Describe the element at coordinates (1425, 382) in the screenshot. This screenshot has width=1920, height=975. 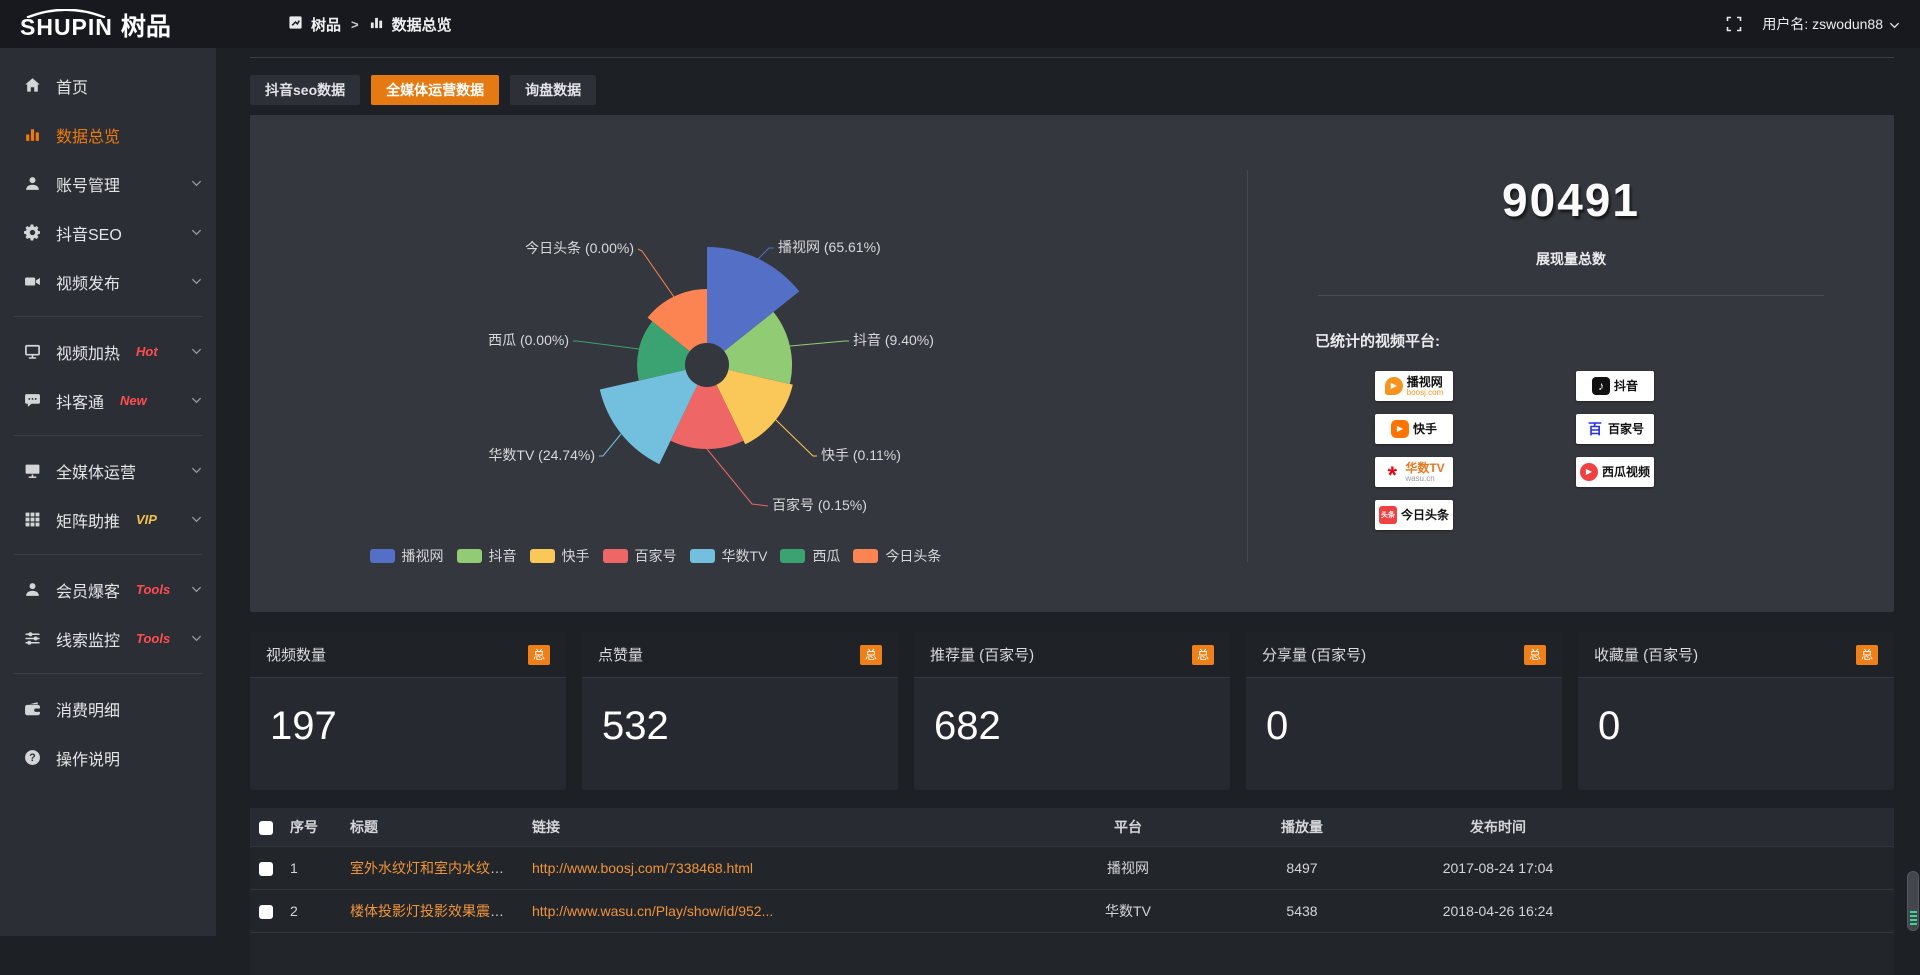
I see `platform-name: 播视网` at that location.